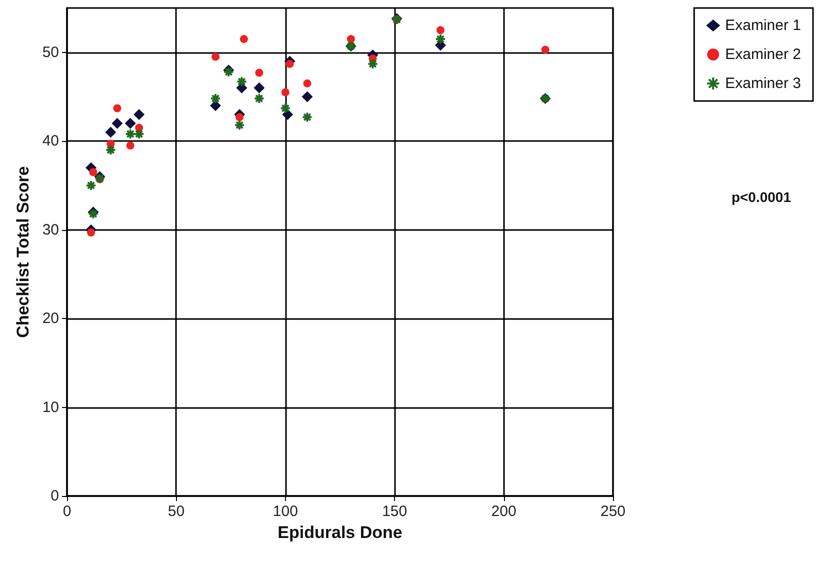 The width and height of the screenshot is (821, 563). What do you see at coordinates (22, 252) in the screenshot?
I see `y-axis-title: Checklist Total Score` at bounding box center [22, 252].